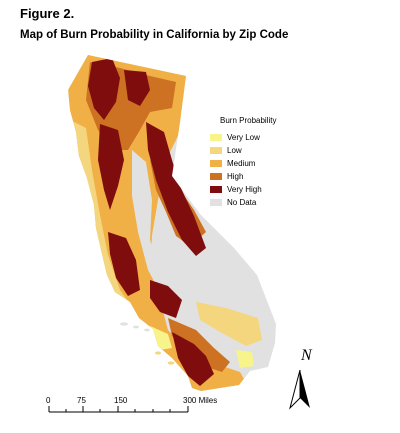  I want to click on legend-label: Low, so click(234, 150).